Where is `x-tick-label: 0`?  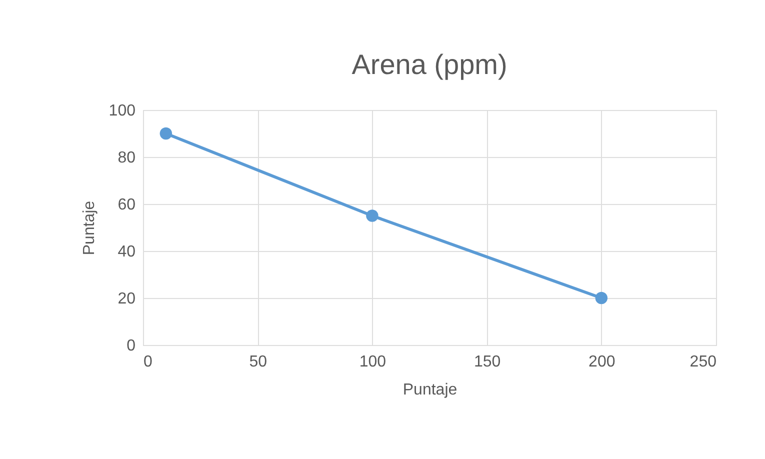 x-tick-label: 0 is located at coordinates (148, 362).